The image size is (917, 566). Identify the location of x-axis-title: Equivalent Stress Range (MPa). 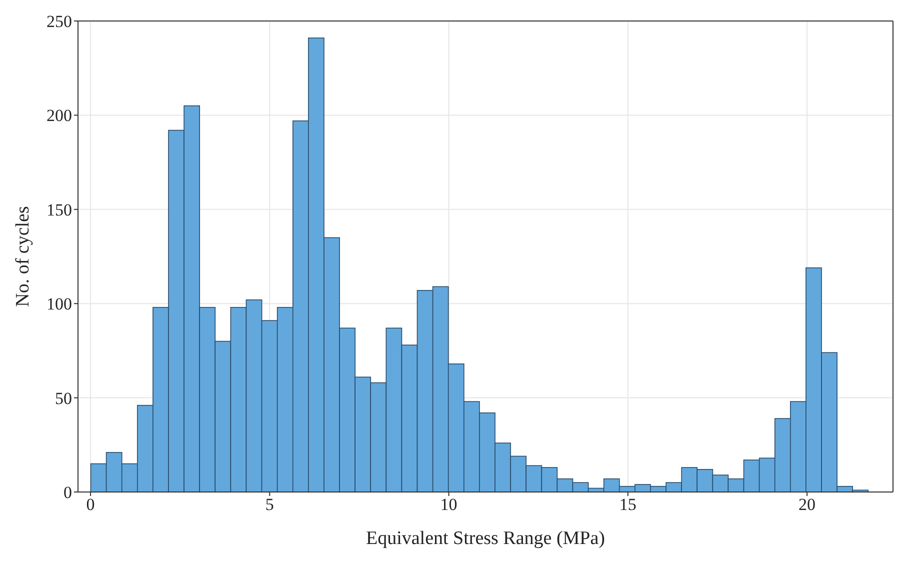
(486, 538).